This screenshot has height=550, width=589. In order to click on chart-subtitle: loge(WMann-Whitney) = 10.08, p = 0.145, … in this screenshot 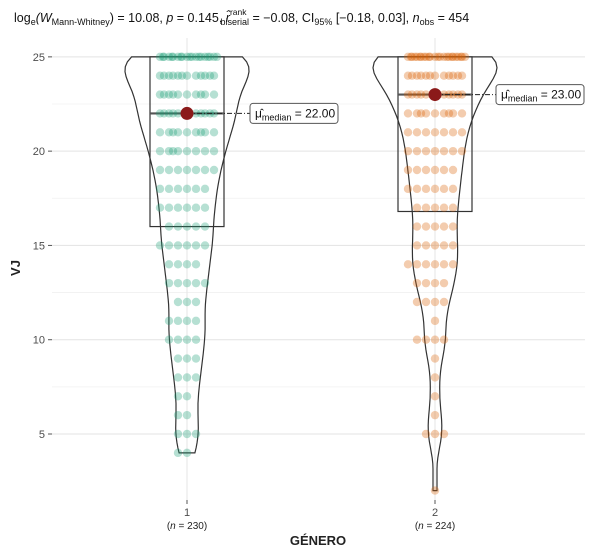, I will do `click(241, 17)`.